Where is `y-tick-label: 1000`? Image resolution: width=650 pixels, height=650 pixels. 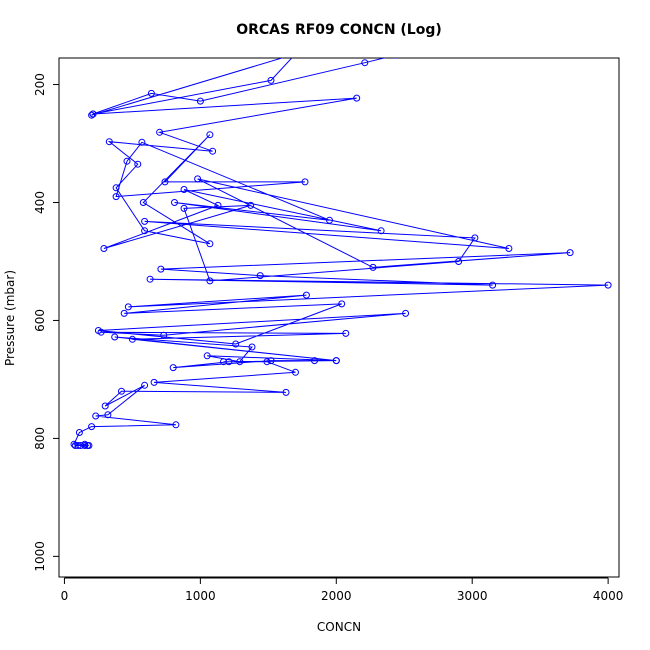 y-tick-label: 1000 is located at coordinates (40, 556).